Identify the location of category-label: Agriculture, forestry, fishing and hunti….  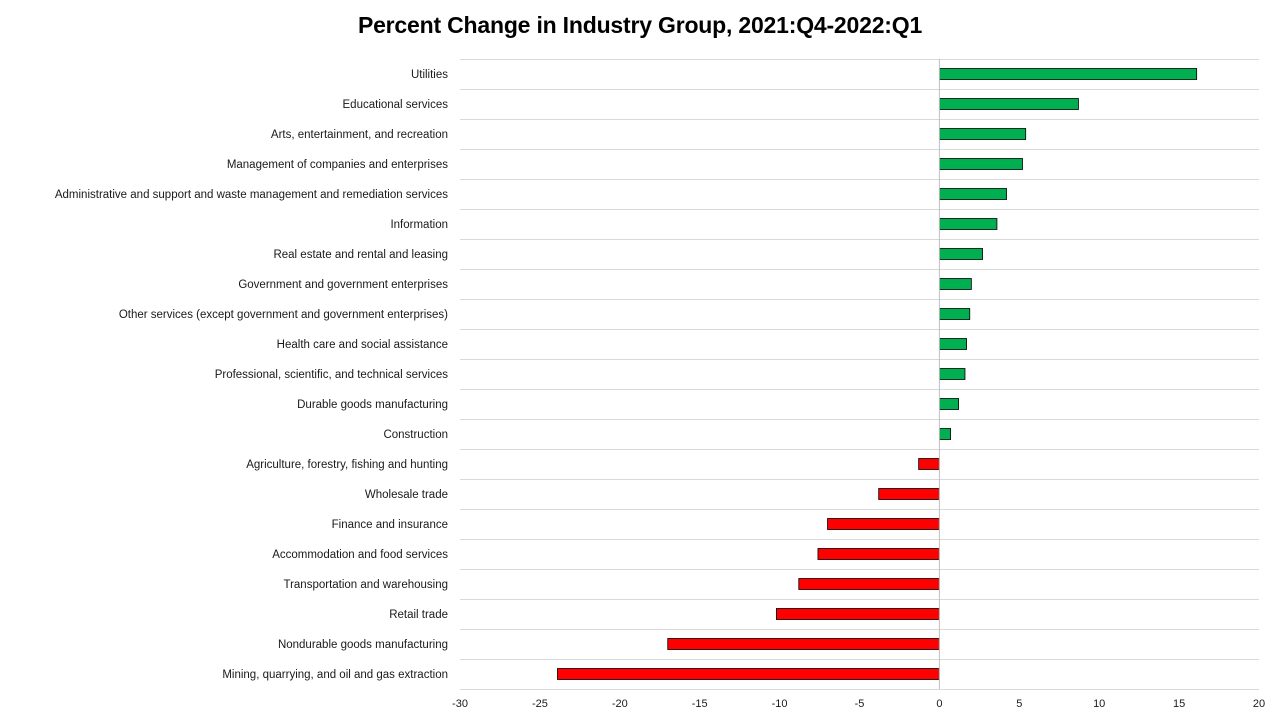
(347, 465).